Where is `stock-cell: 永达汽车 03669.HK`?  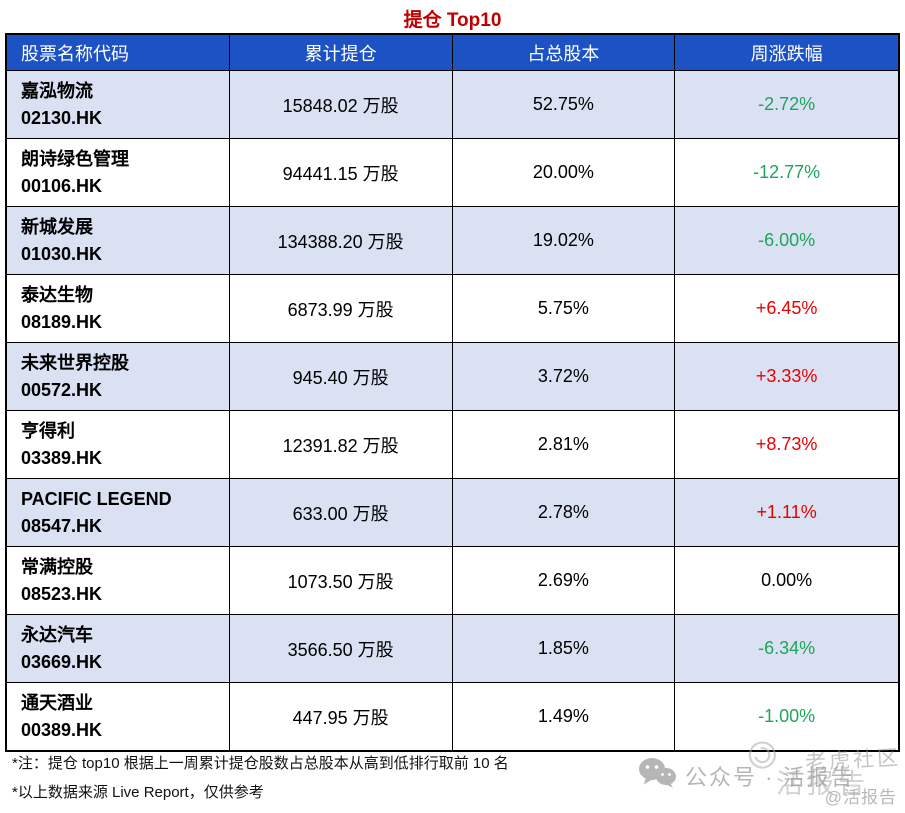 stock-cell: 永达汽车 03669.HK is located at coordinates (118, 648).